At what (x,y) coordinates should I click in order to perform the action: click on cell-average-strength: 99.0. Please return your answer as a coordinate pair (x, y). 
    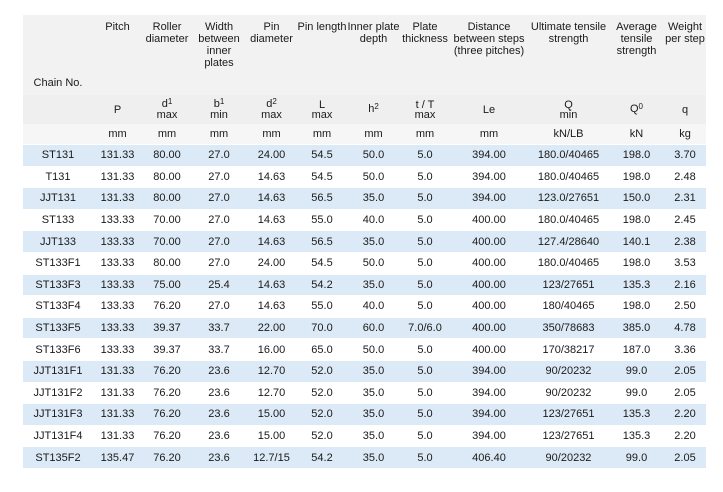
    Looking at the image, I should click on (636, 392).